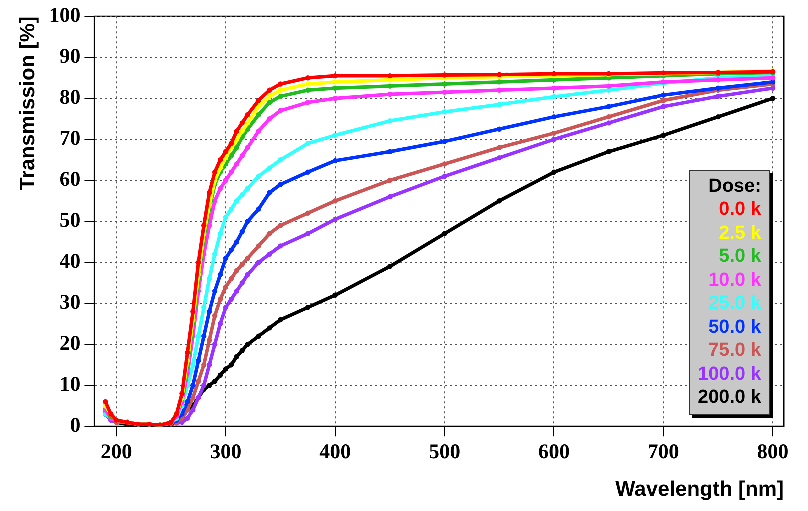 This screenshot has height=511, width=808. What do you see at coordinates (735, 304) in the screenshot?
I see `text: 25.0 k` at bounding box center [735, 304].